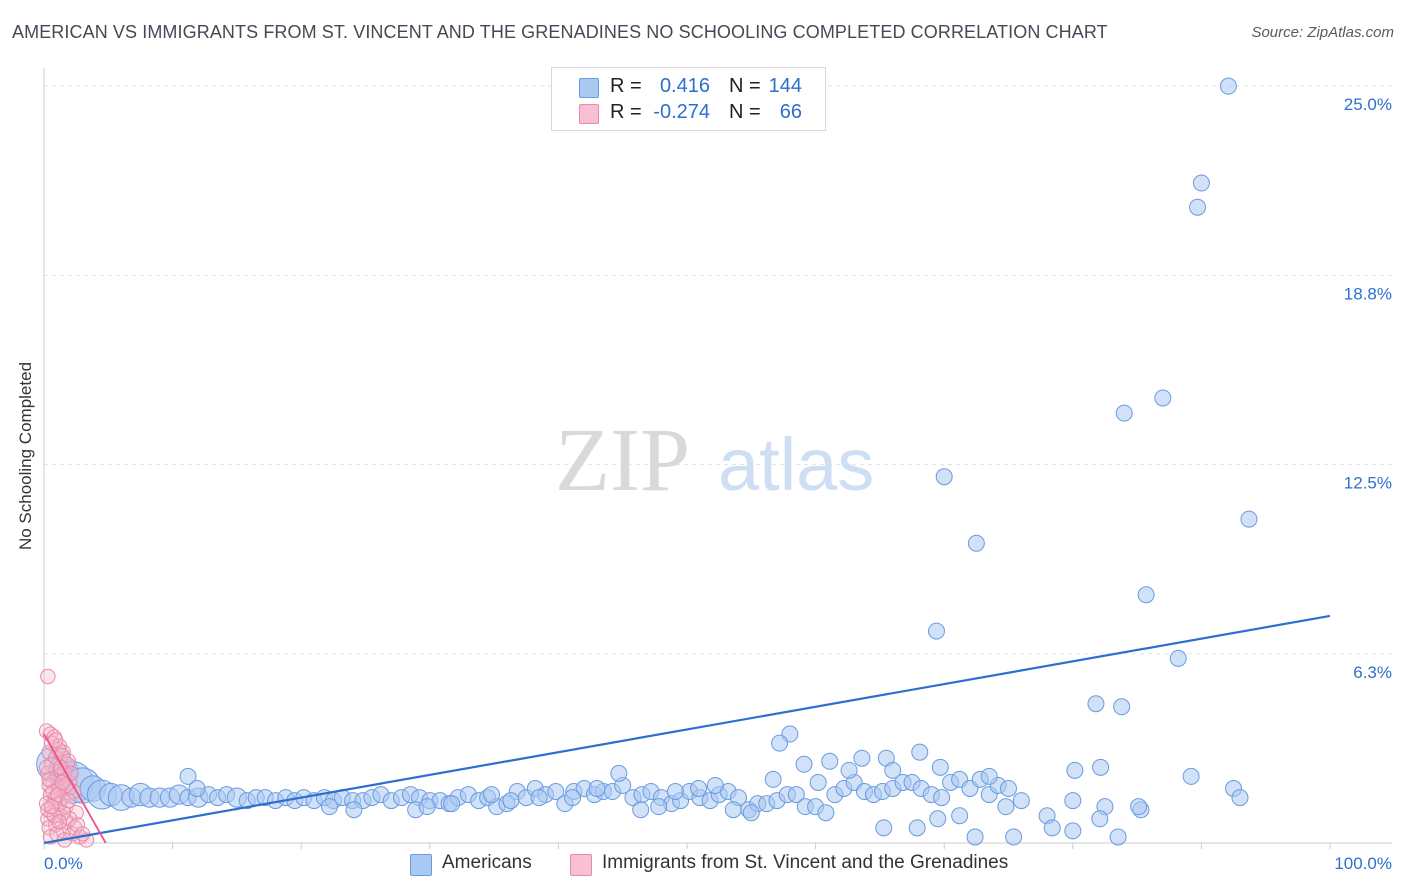  Describe the element at coordinates (681, 112) in the screenshot. I see `legend-r-value: -0.274` at that location.